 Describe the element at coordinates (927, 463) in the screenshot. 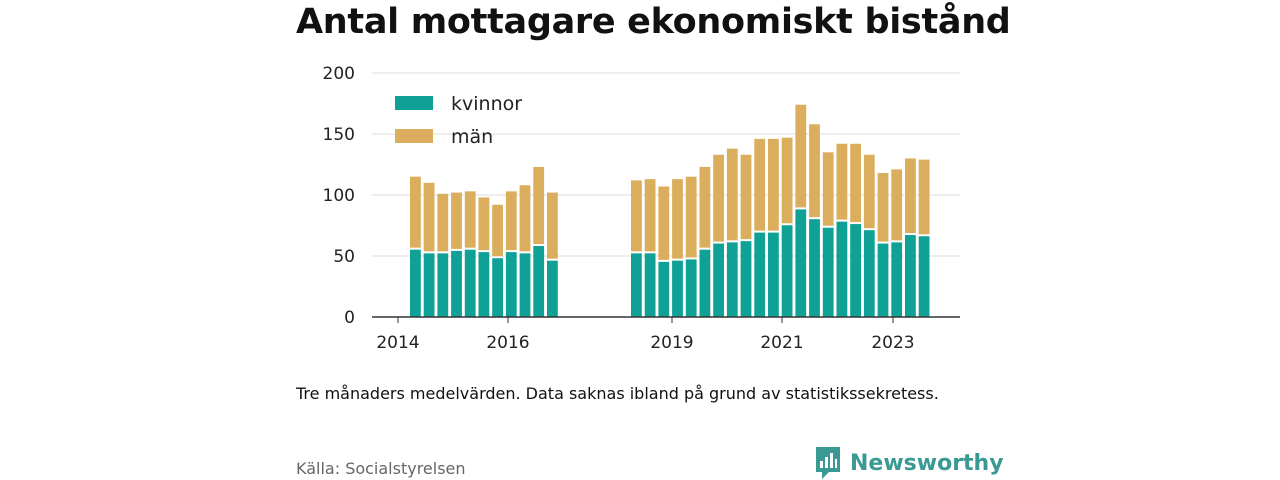

I see `brand-name: Newsworthy` at that location.